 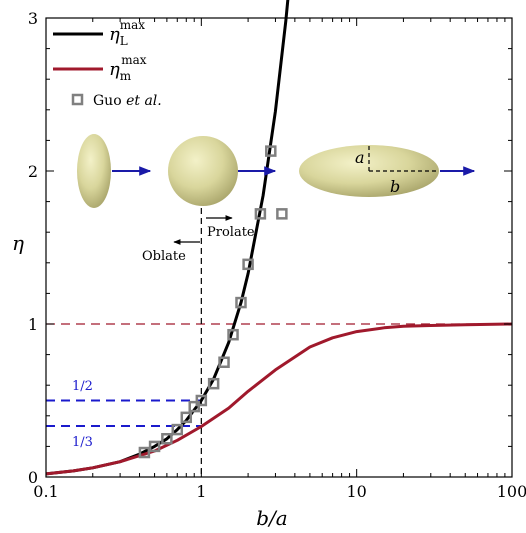 I want to click on legend-box, so click(x=128, y=66).